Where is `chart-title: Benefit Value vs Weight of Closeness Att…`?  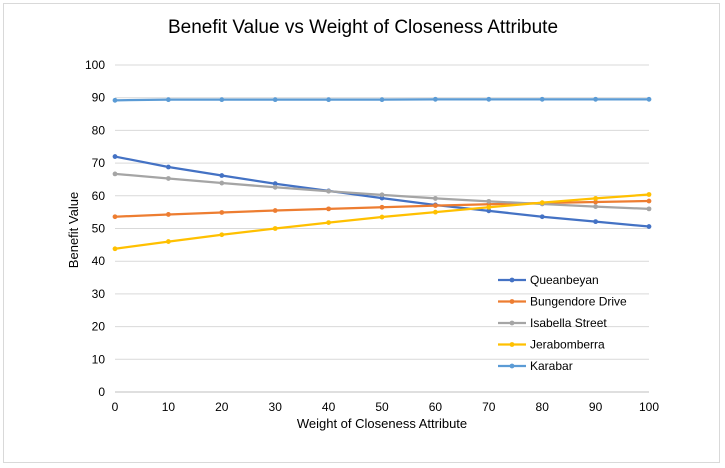
chart-title: Benefit Value vs Weight of Closeness Att… is located at coordinates (363, 27).